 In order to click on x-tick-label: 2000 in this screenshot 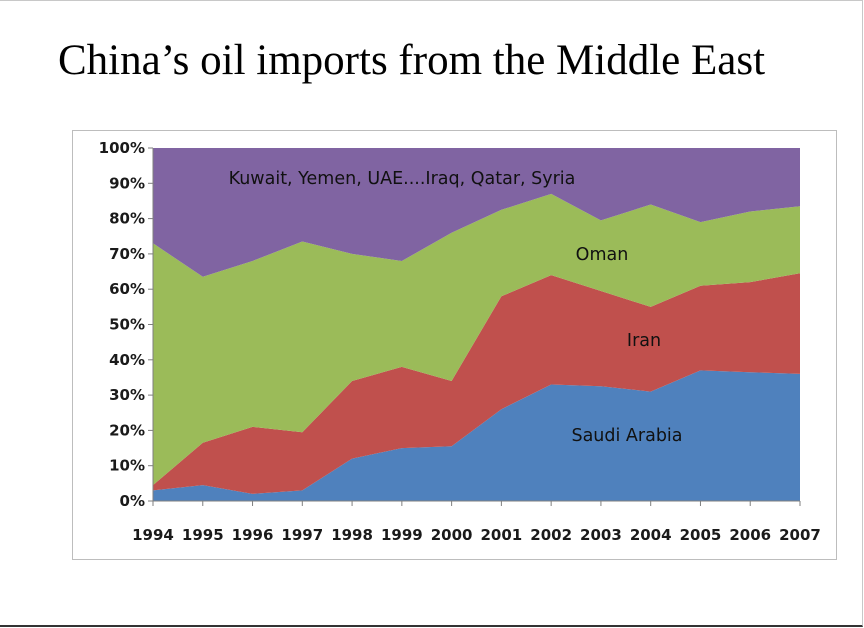, I will do `click(452, 535)`.